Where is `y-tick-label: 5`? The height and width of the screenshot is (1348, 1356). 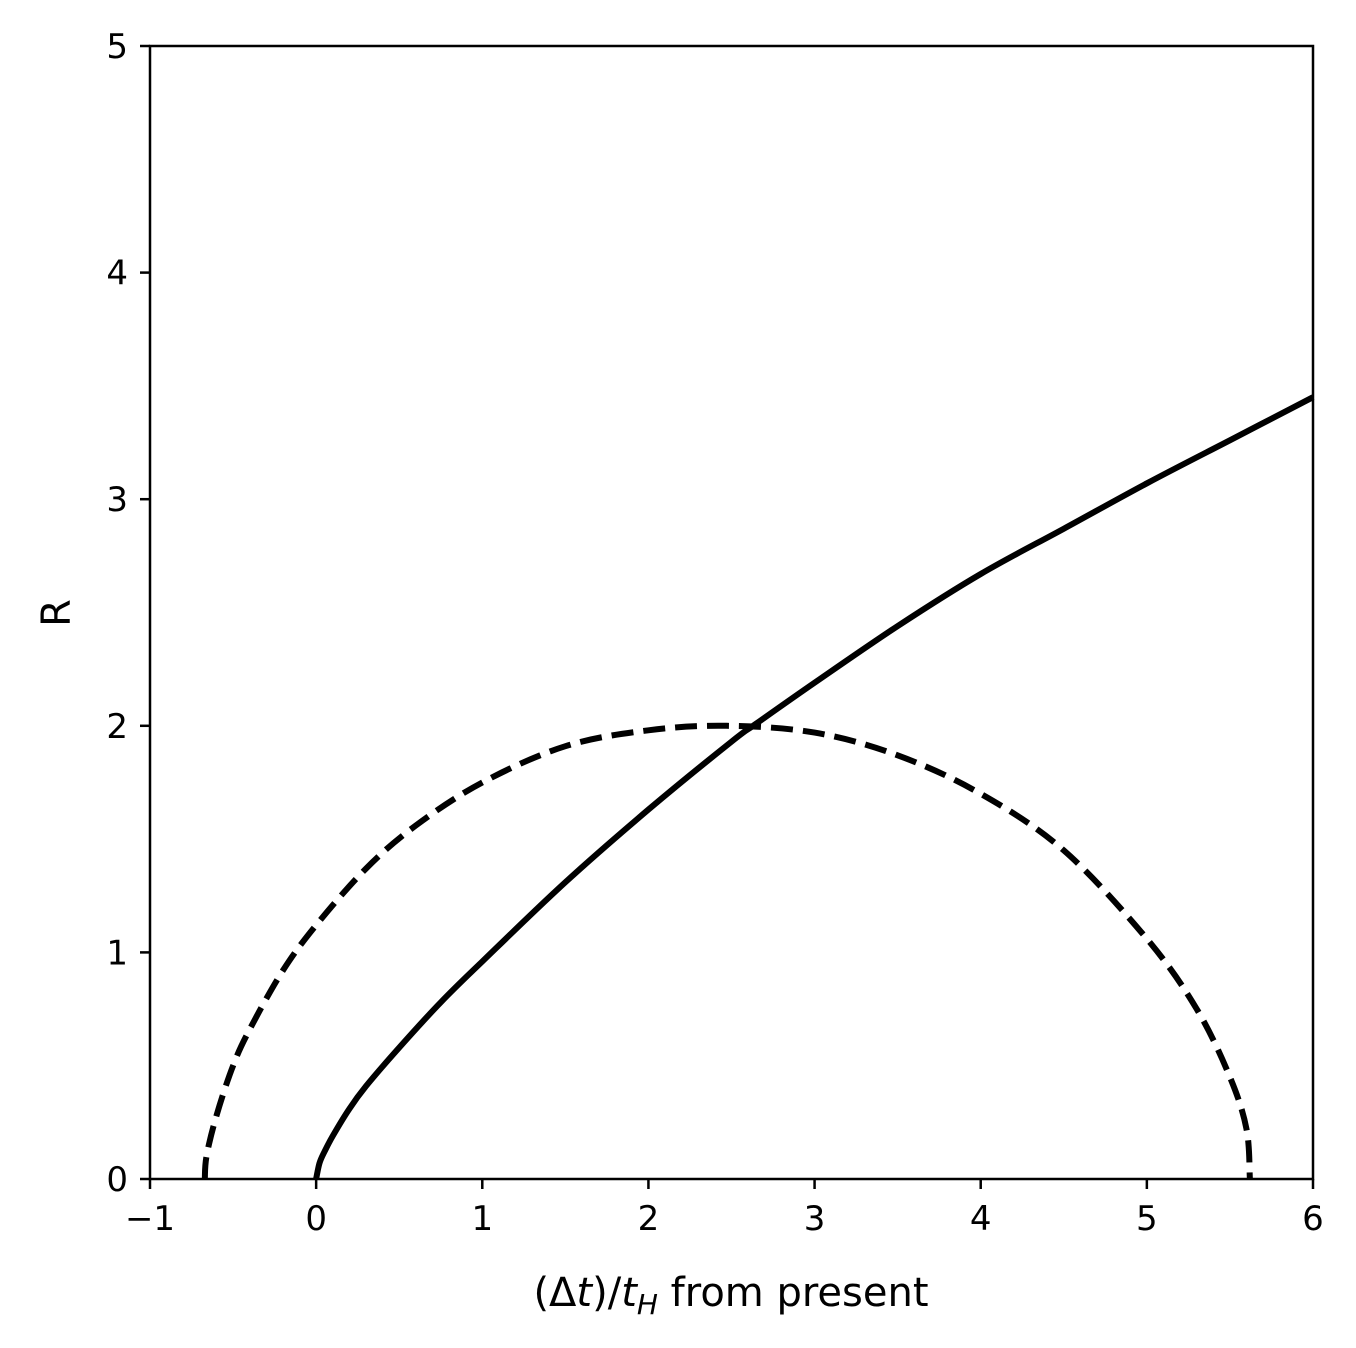 y-tick-label: 5 is located at coordinates (117, 47).